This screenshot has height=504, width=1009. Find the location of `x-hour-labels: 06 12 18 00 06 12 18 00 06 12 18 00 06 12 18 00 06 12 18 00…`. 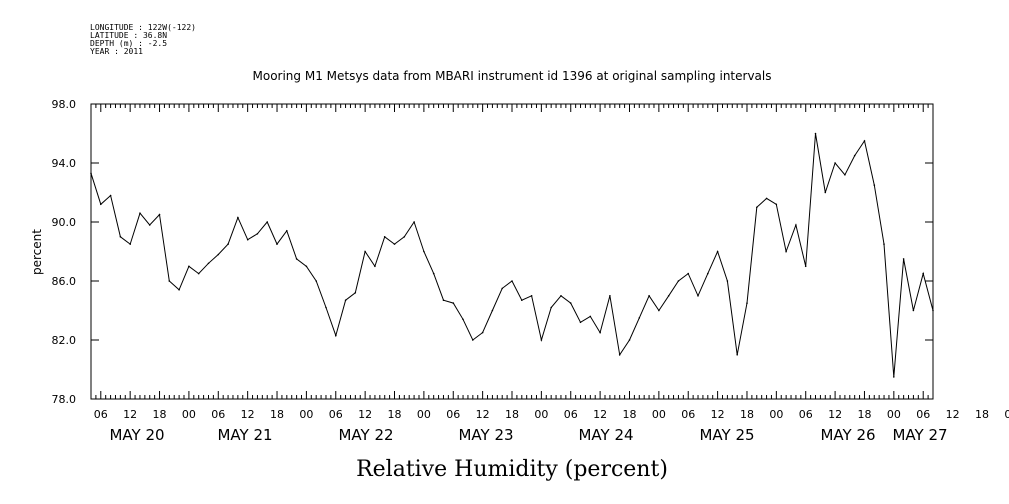

x-hour-labels: 06 12 18 00 06 12 18 00 06 12 18 00 06 12 18 00 06 12 18 00… is located at coordinates (551, 414).